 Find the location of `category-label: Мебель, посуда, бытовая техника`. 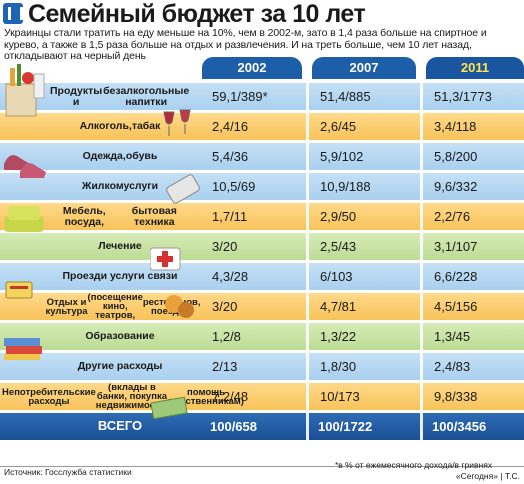

category-label: Мебель, посуда, бытовая техника is located at coordinates (119, 216).